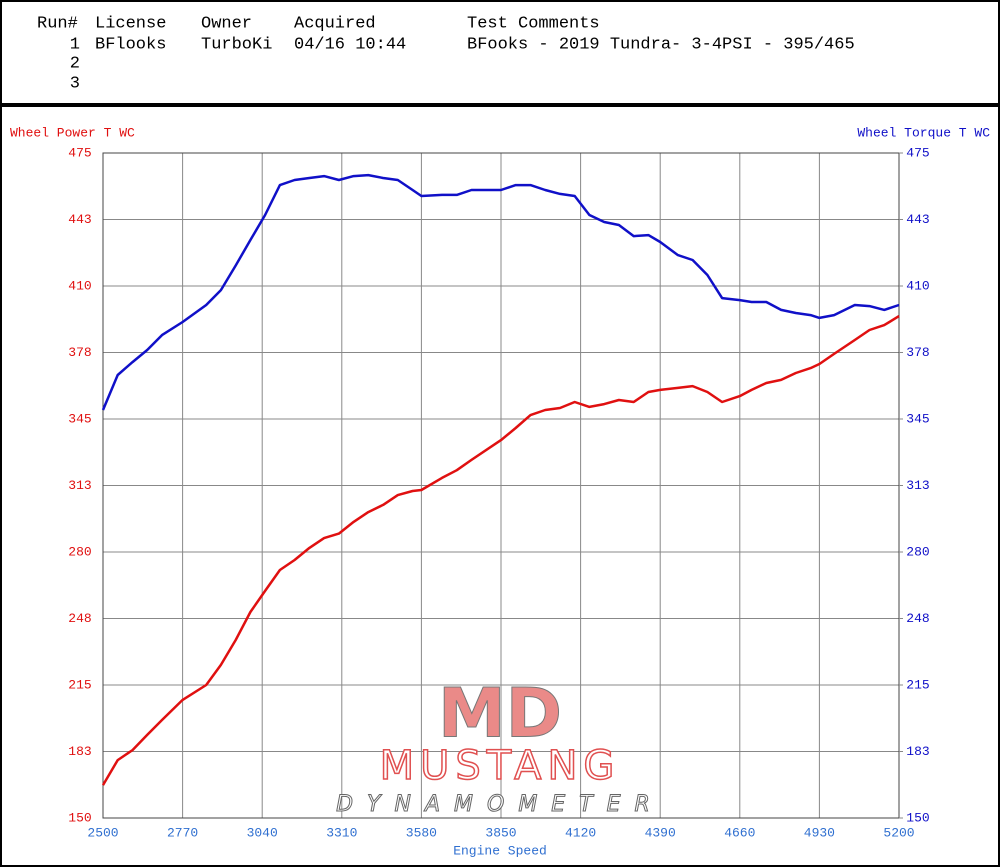 The height and width of the screenshot is (867, 1000). What do you see at coordinates (917, 418) in the screenshot?
I see `y2-tick-label: 345` at bounding box center [917, 418].